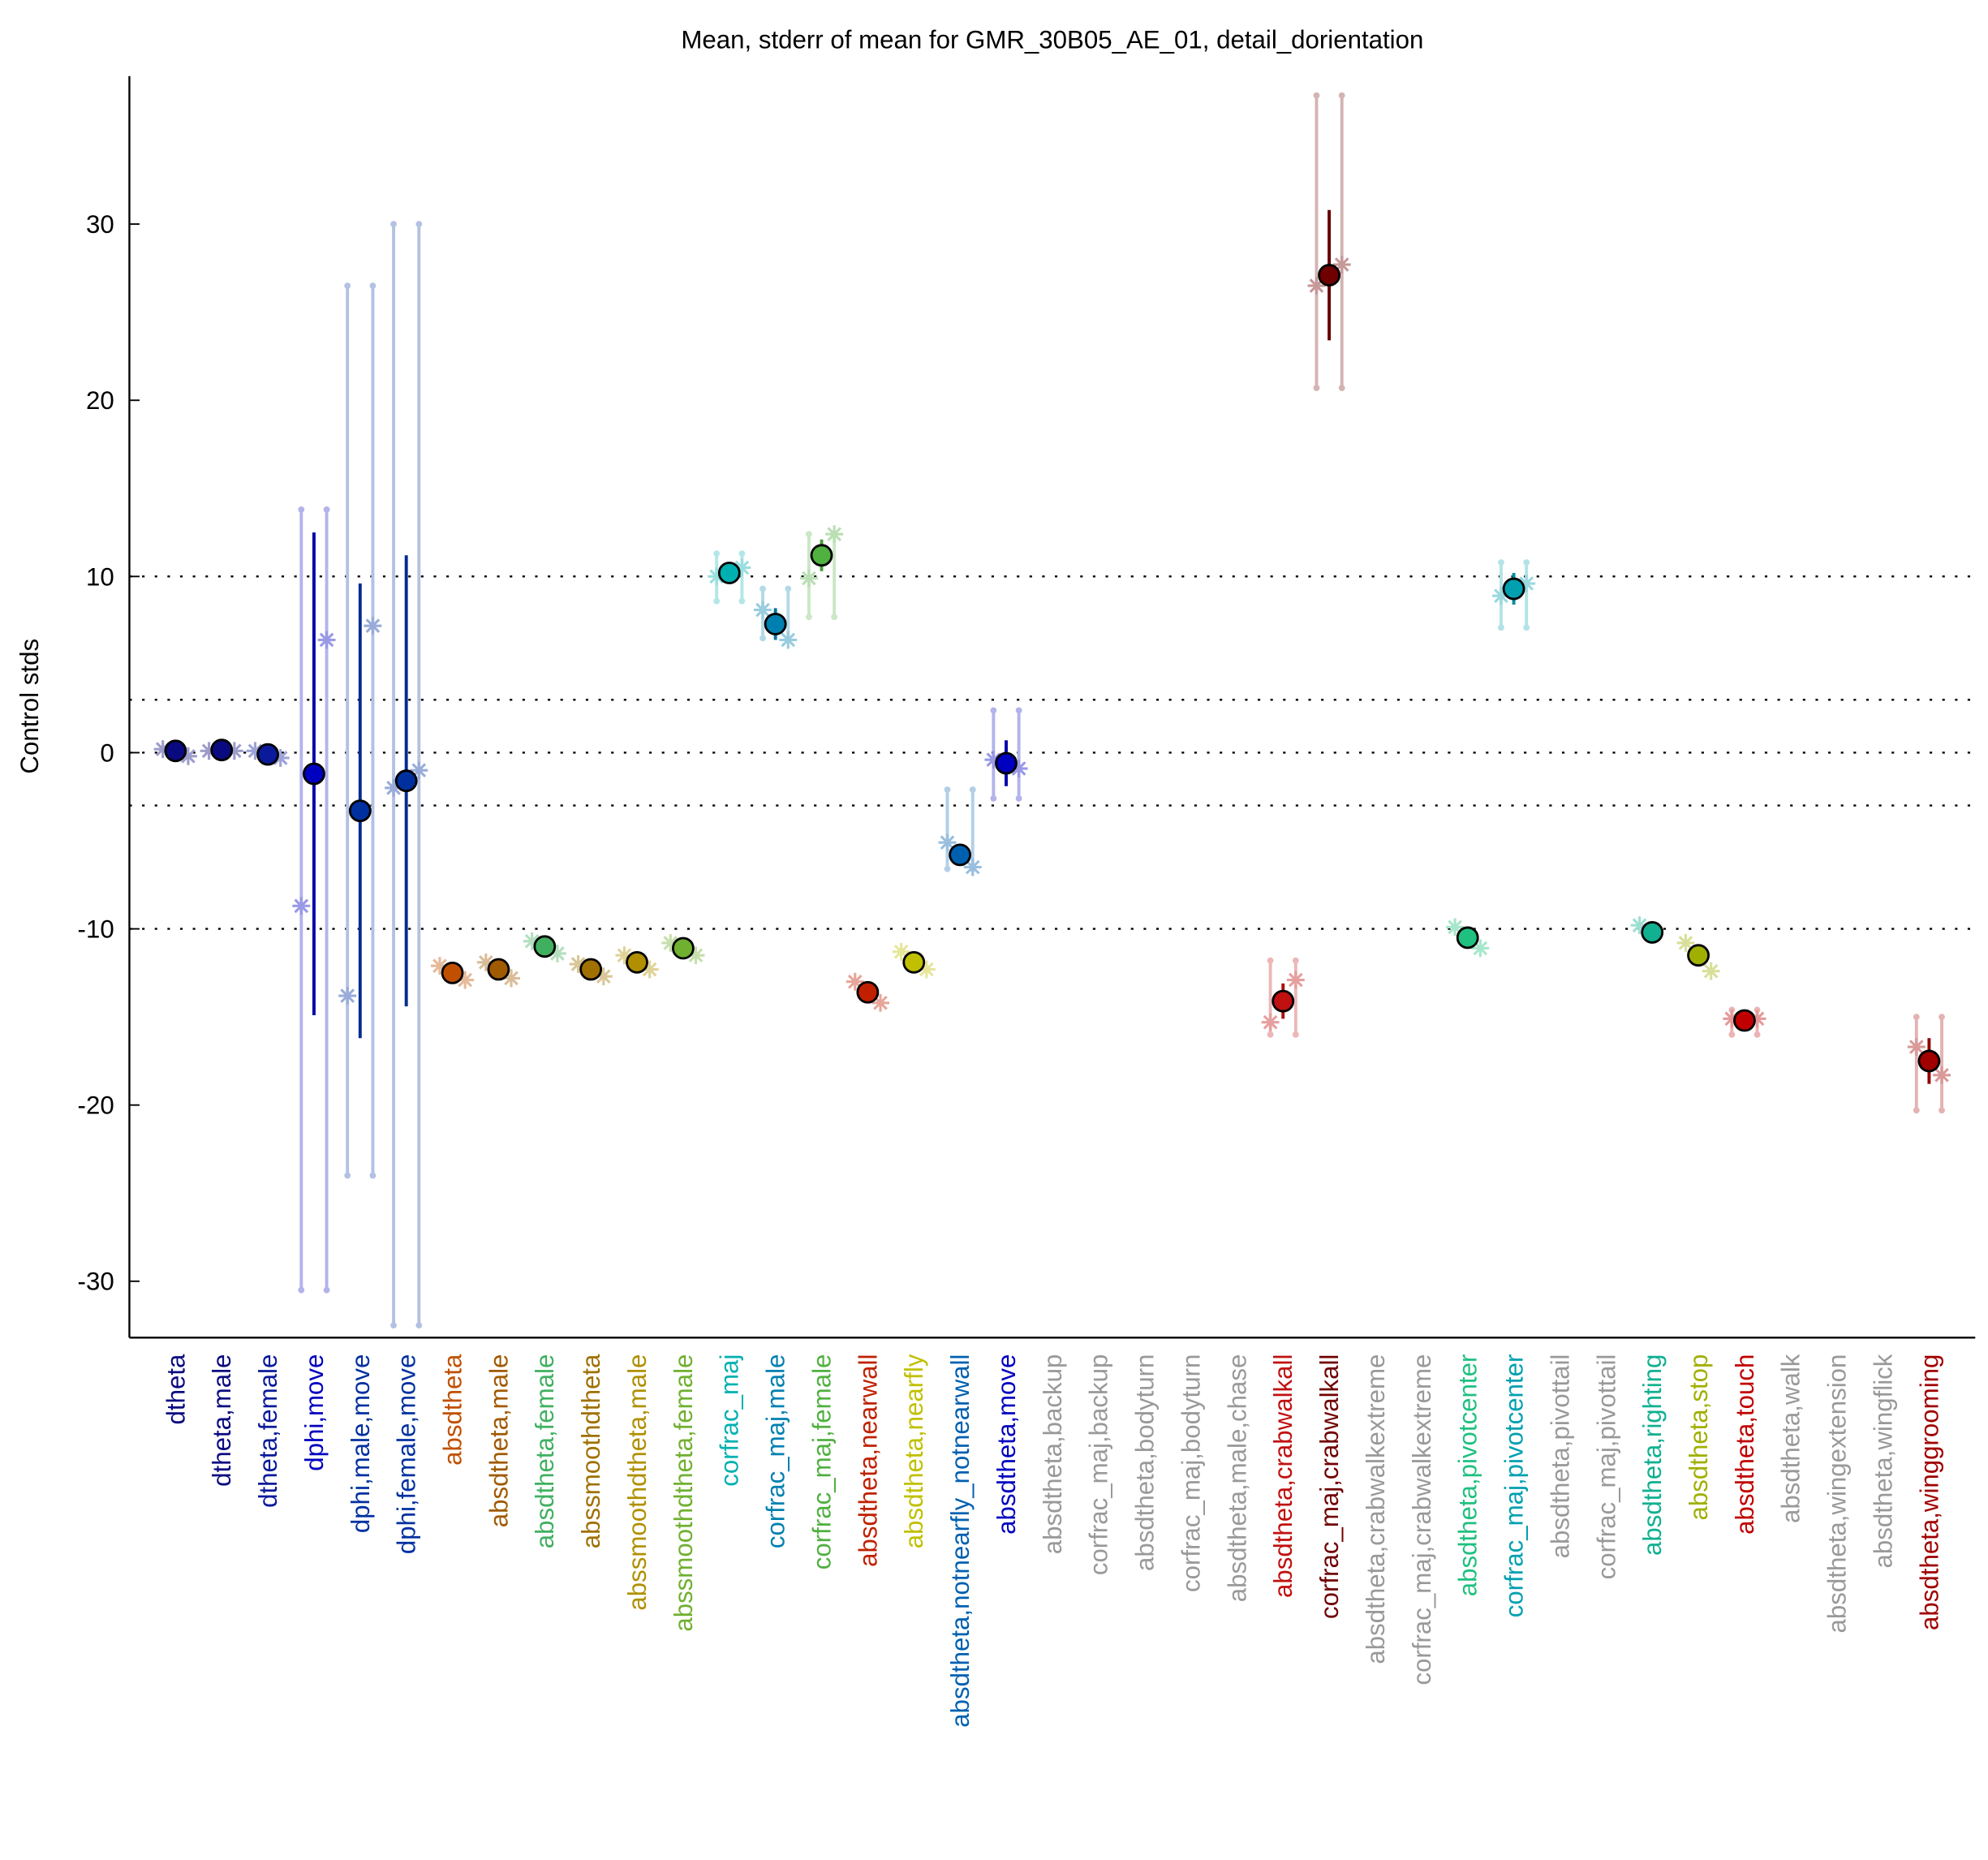 The width and height of the screenshot is (1988, 1860). Describe the element at coordinates (1468, 1475) in the screenshot. I see `x-tick-label: absdtheta,pivotcenter` at that location.